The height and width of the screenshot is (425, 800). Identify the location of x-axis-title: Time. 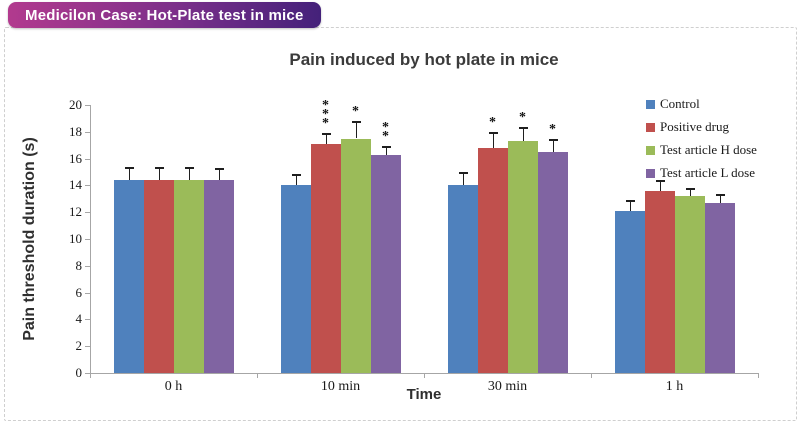
(424, 394).